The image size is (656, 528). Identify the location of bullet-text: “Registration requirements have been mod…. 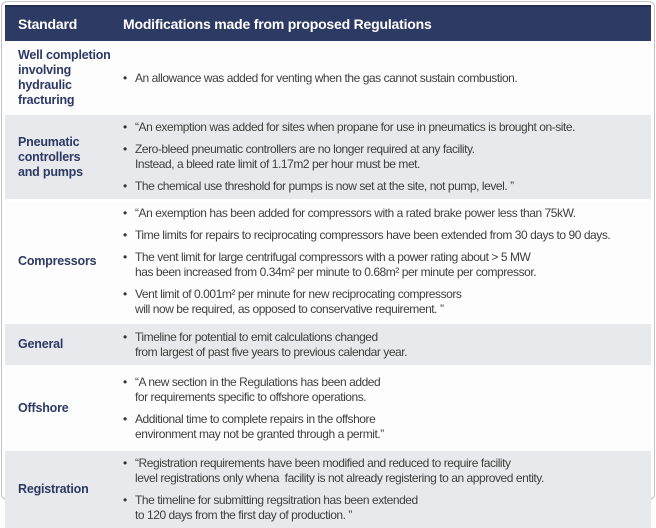
(339, 471).